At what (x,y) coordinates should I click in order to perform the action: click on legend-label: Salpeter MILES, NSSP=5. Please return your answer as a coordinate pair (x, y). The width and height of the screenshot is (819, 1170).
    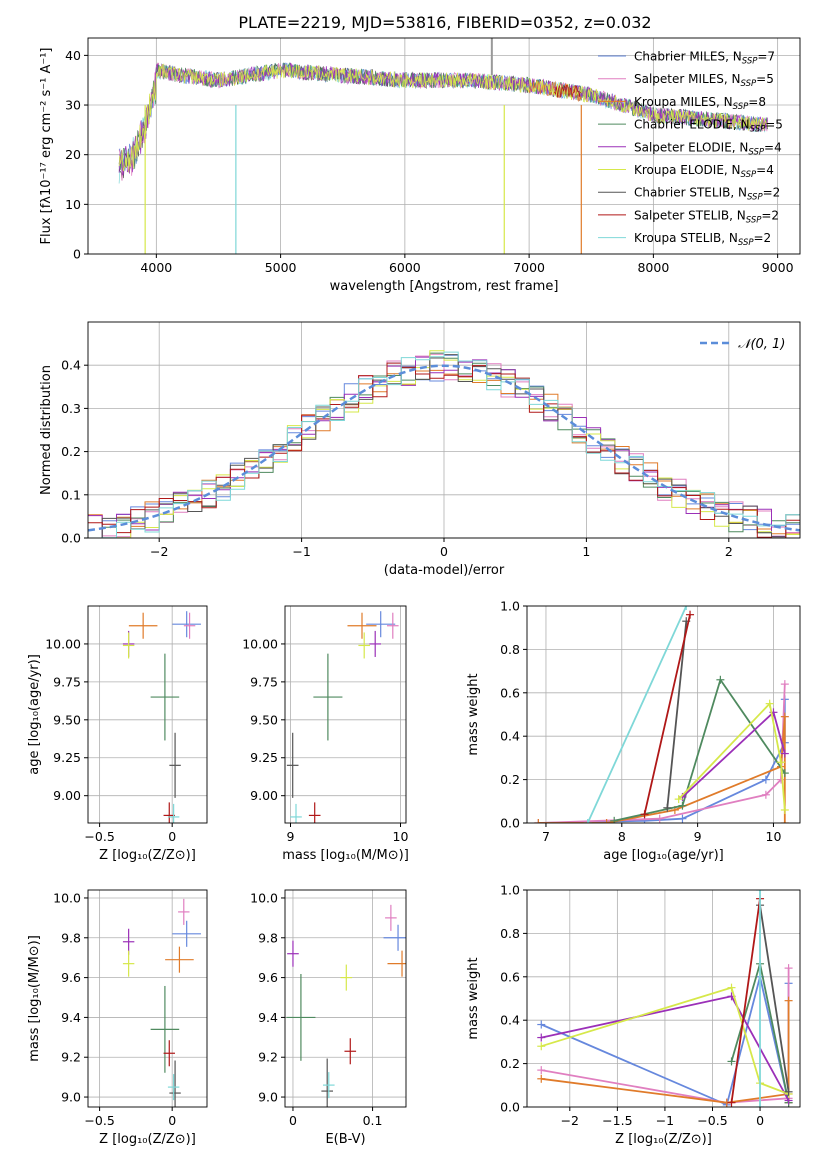
    Looking at the image, I should click on (704, 80).